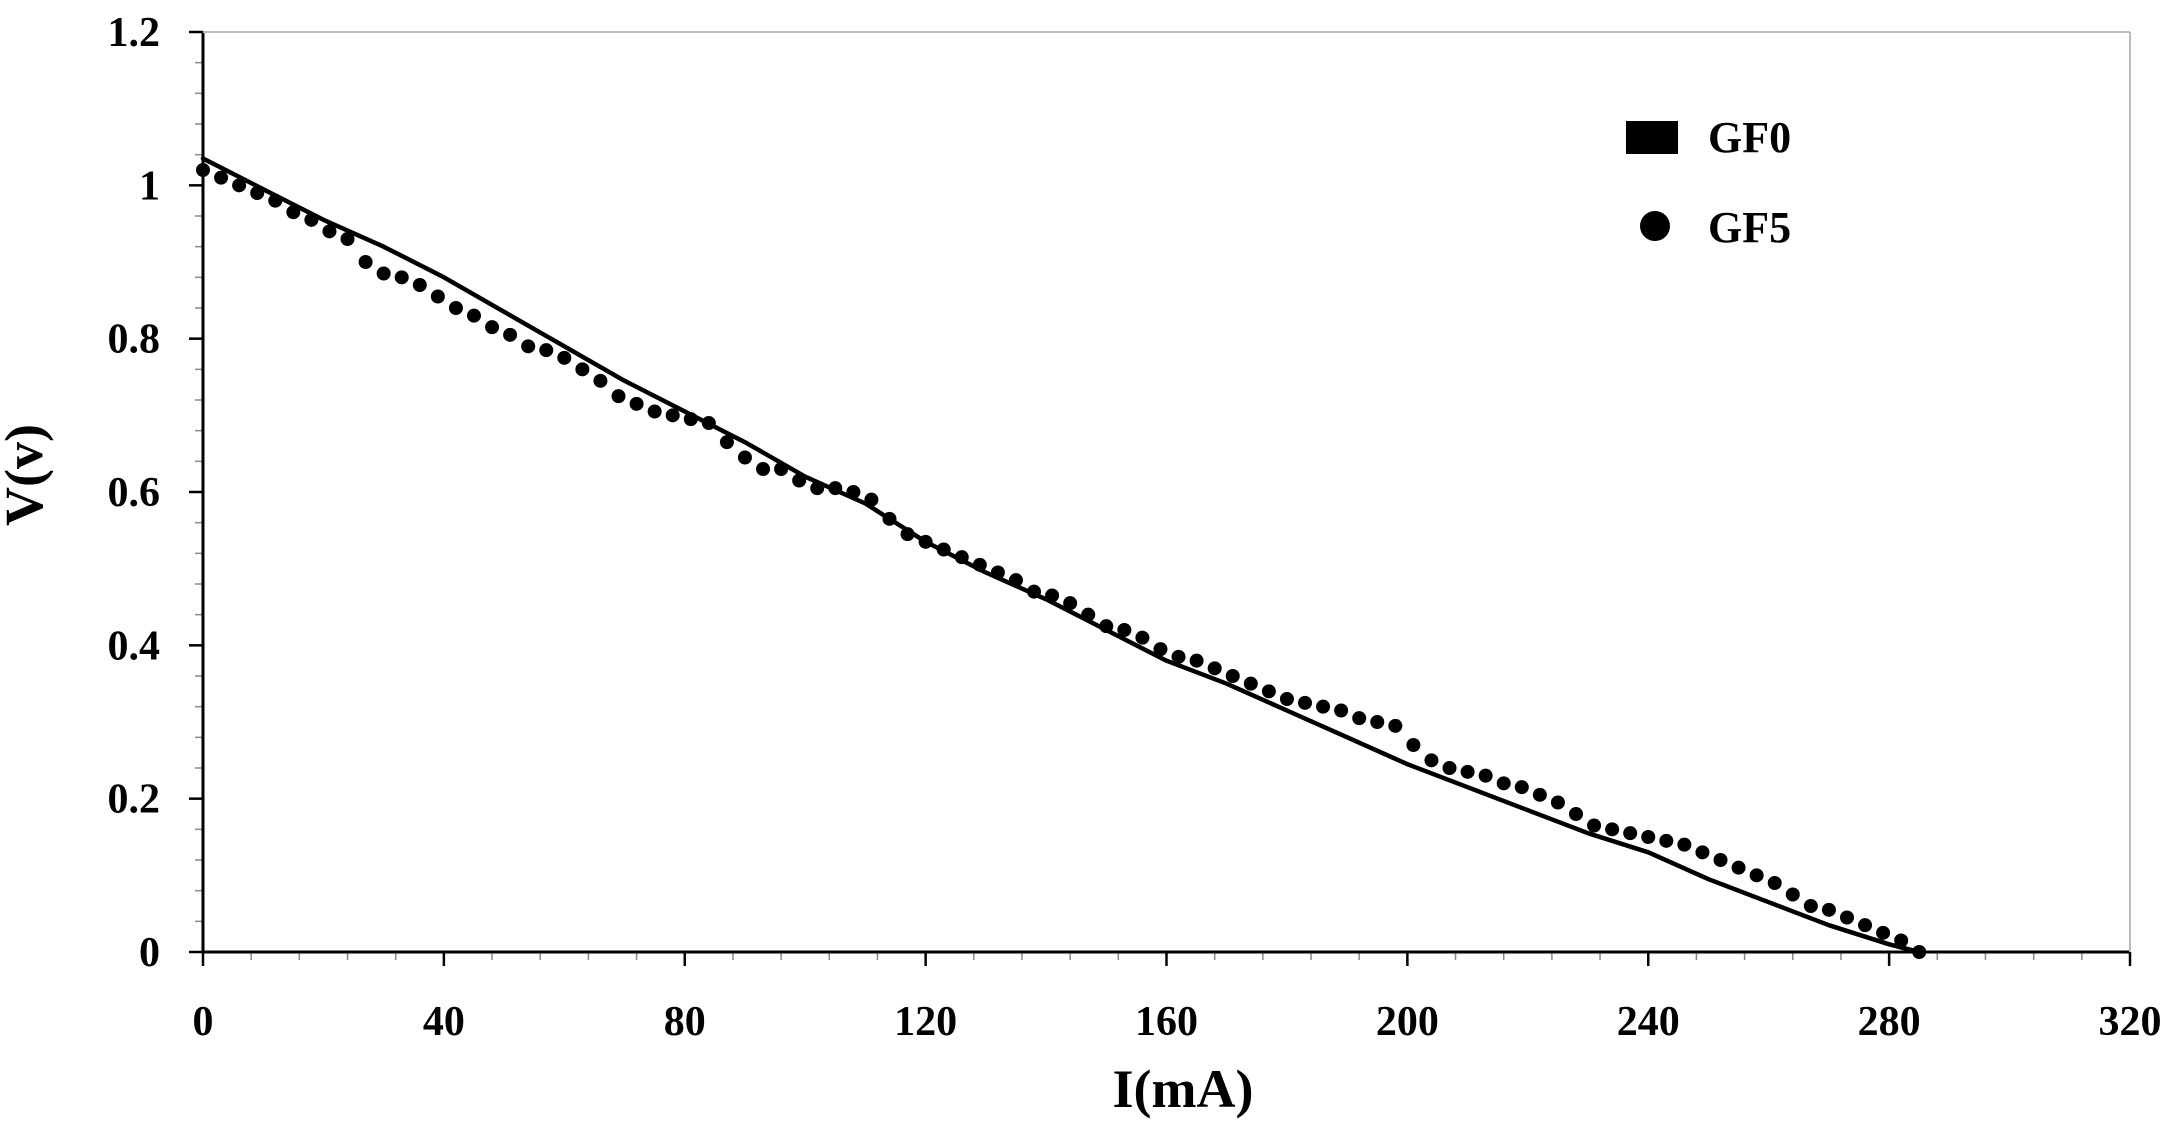  Describe the element at coordinates (1407, 1022) in the screenshot. I see `x-tick-label: 200` at that location.